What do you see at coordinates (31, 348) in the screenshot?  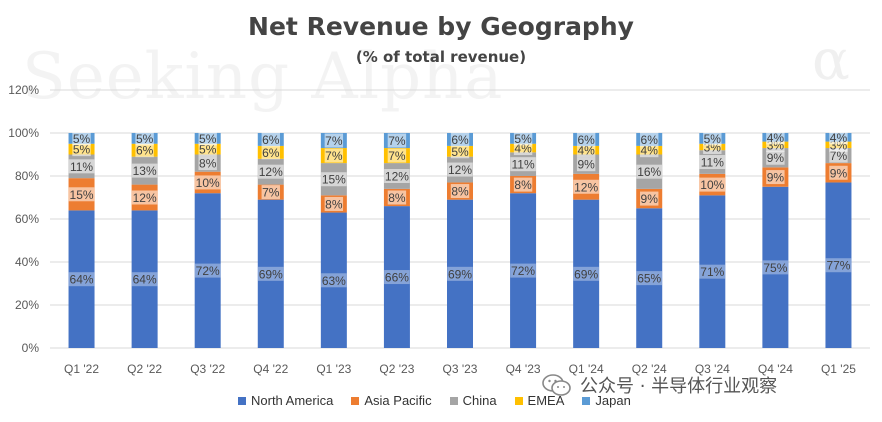 I see `y-tick-label: 0%` at bounding box center [31, 348].